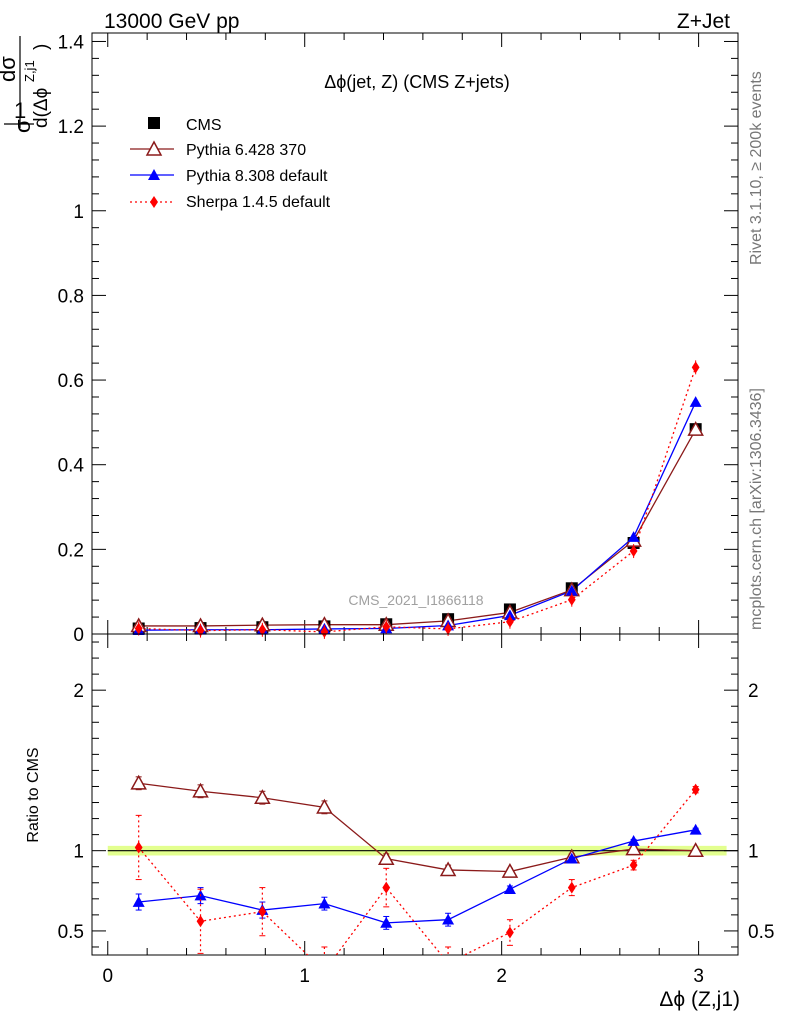  What do you see at coordinates (417, 82) in the screenshot?
I see `main-chart-title: Δϕ(jet, Z) (CMS Z+jets)` at bounding box center [417, 82].